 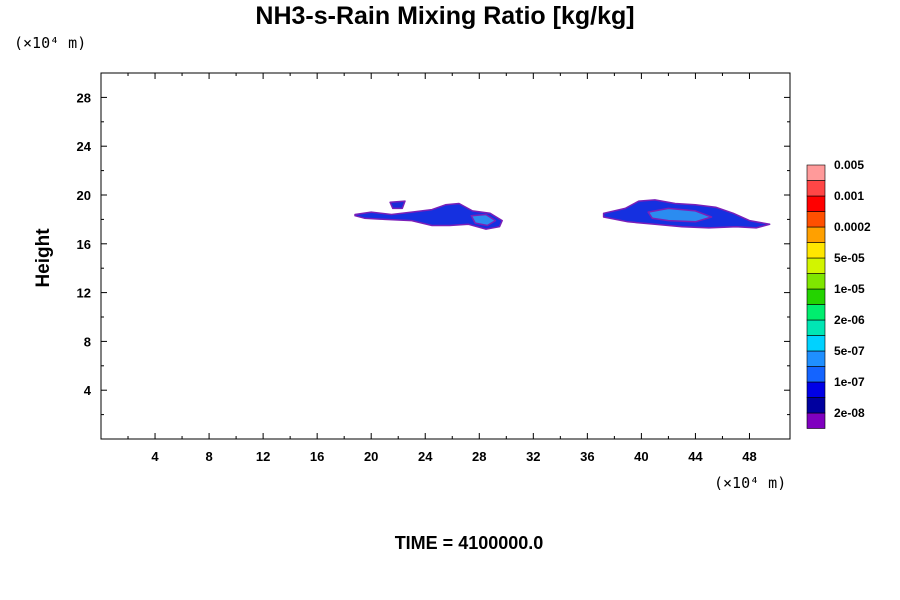 What do you see at coordinates (84, 293) in the screenshot?
I see `y-tick-label: 12` at bounding box center [84, 293].